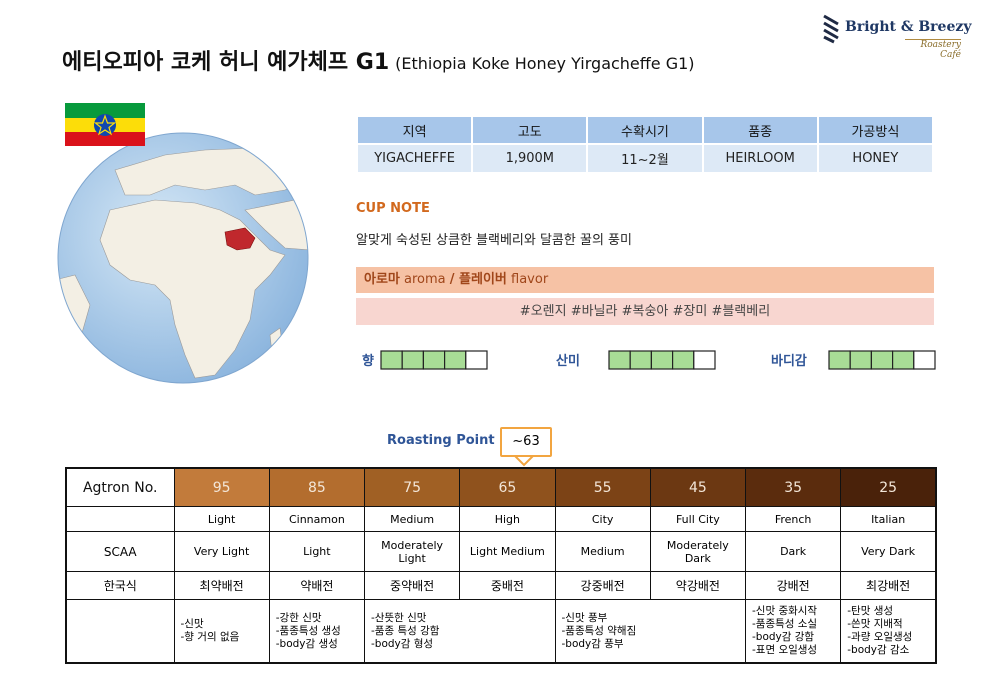 This screenshot has height=695, width=1000. What do you see at coordinates (785, 650) in the screenshot?
I see `note-line: -표면 오일생성` at bounding box center [785, 650].